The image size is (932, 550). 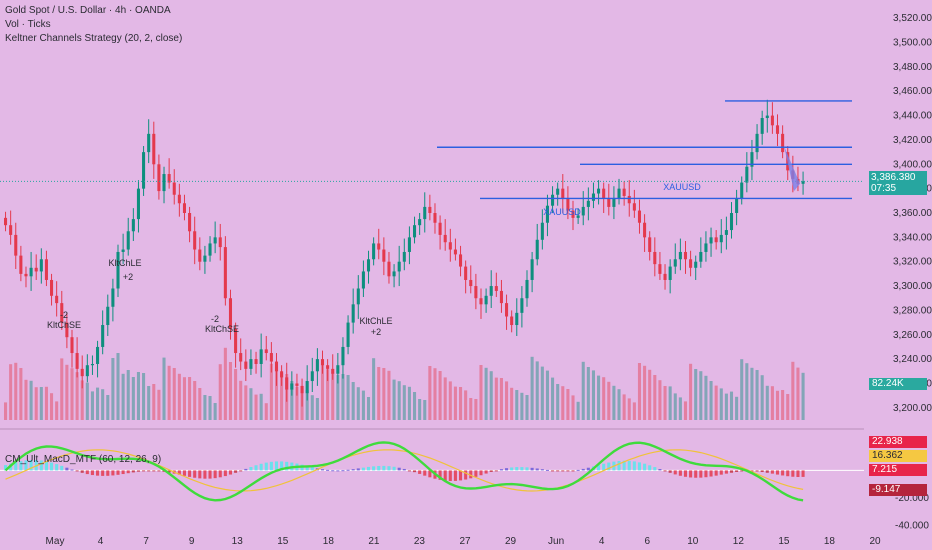 I want to click on time-axis-tick: Jun, so click(x=556, y=541).